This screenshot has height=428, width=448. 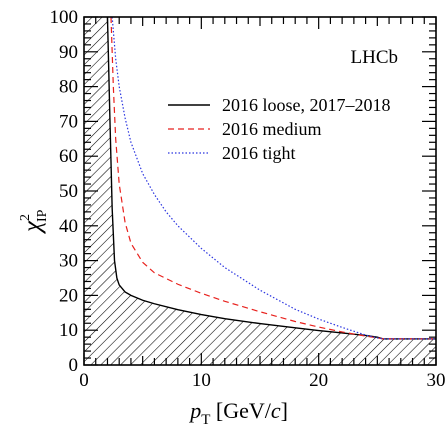 What do you see at coordinates (74, 365) in the screenshot?
I see `y-tick-label: 0` at bounding box center [74, 365].